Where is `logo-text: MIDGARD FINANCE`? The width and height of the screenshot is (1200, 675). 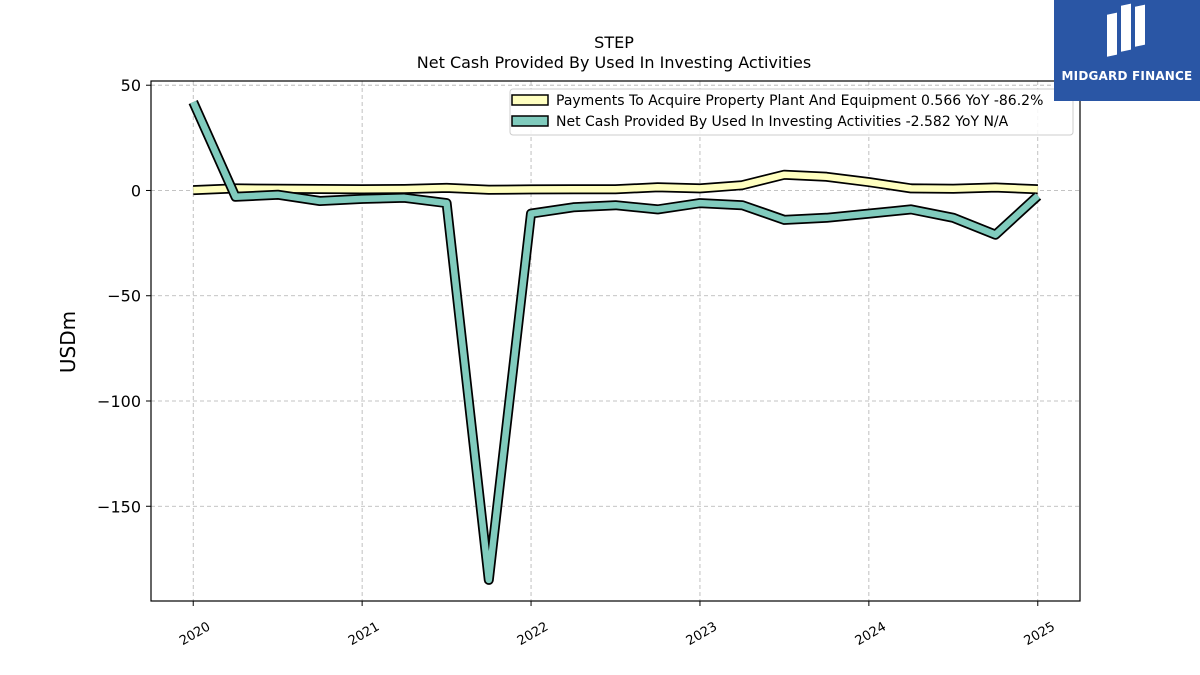 logo-text: MIDGARD FINANCE is located at coordinates (1127, 76).